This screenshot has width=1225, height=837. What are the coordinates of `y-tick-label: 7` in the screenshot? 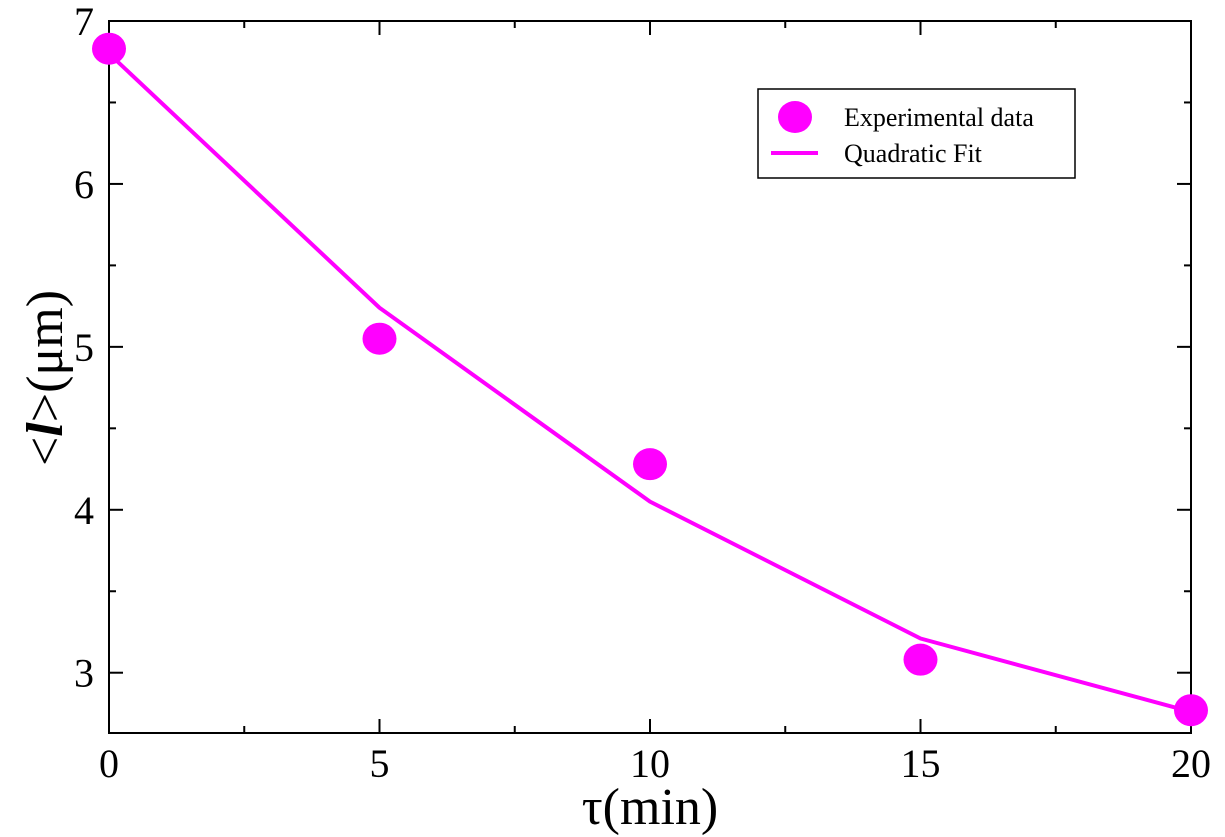 It's located at (84, 22).